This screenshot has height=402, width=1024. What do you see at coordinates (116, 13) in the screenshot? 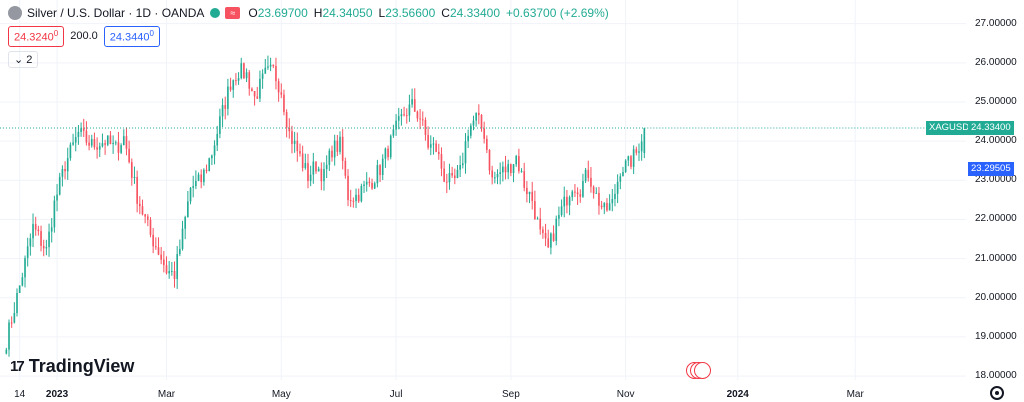
I see `symbol-title: Silver / U.S. Dollar · 1D · OANDA` at bounding box center [116, 13].